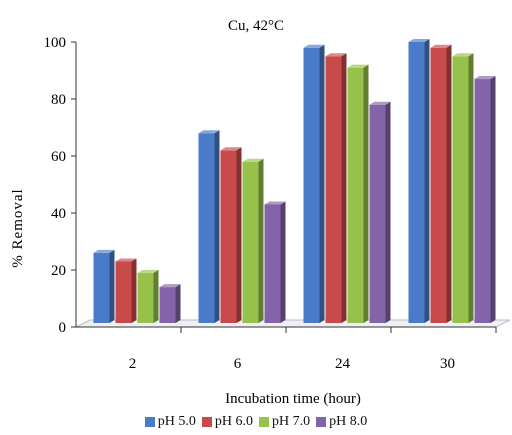  I want to click on legend-item: pH 8.0, so click(341, 422).